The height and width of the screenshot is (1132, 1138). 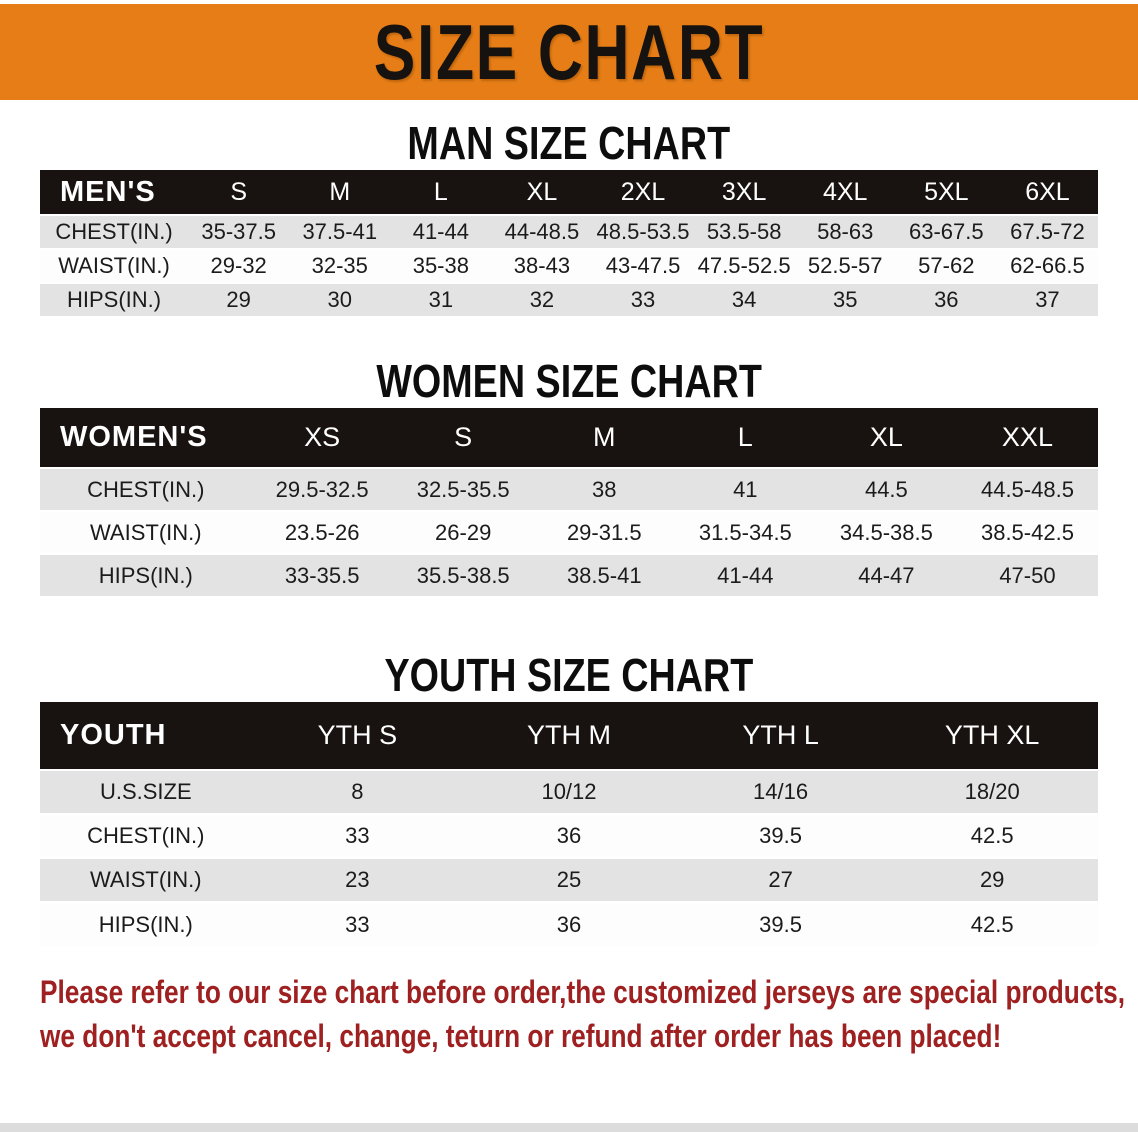 What do you see at coordinates (1047, 191) in the screenshot?
I see `size-column-header: 6XL` at bounding box center [1047, 191].